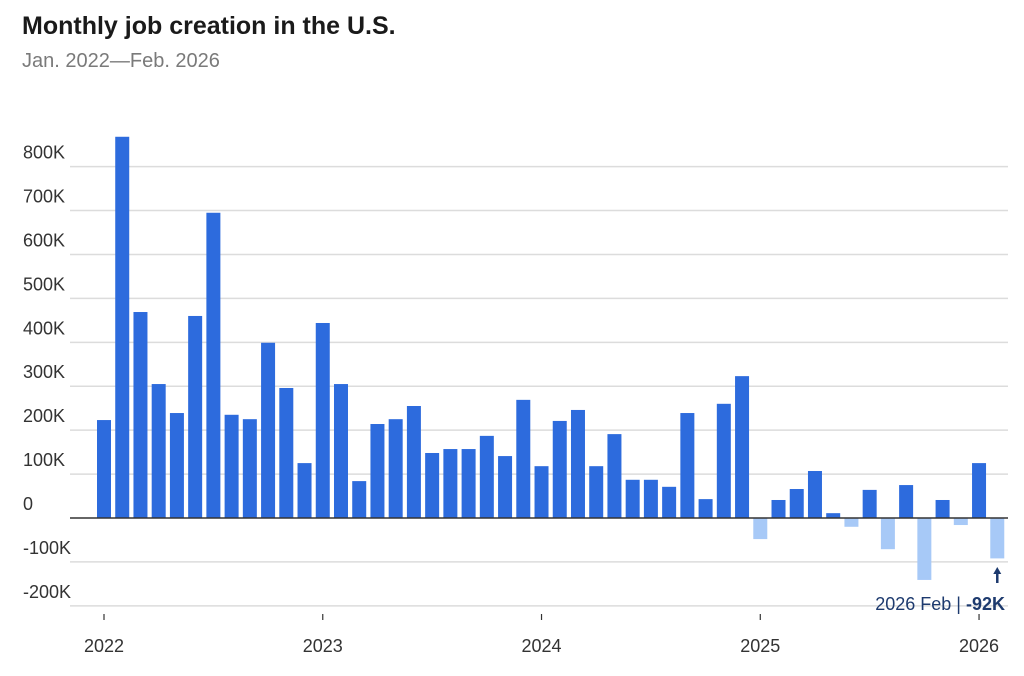 This screenshot has height=676, width=1024. Describe the element at coordinates (209, 26) in the screenshot. I see `chart-title: Monthly job creation in the U.S.` at that location.